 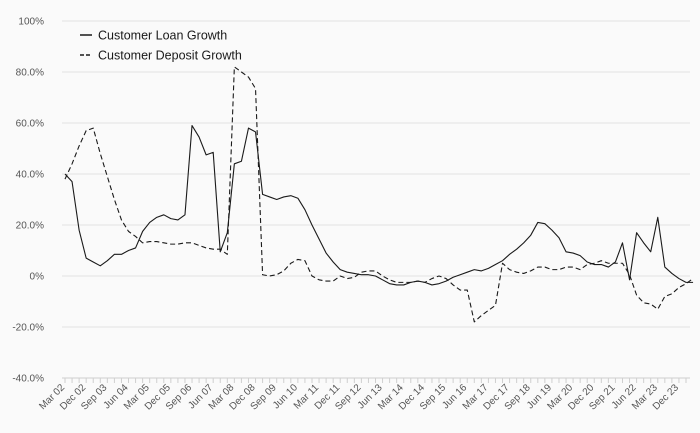 I want to click on y-tick-label: 20.0%, so click(x=30, y=226).